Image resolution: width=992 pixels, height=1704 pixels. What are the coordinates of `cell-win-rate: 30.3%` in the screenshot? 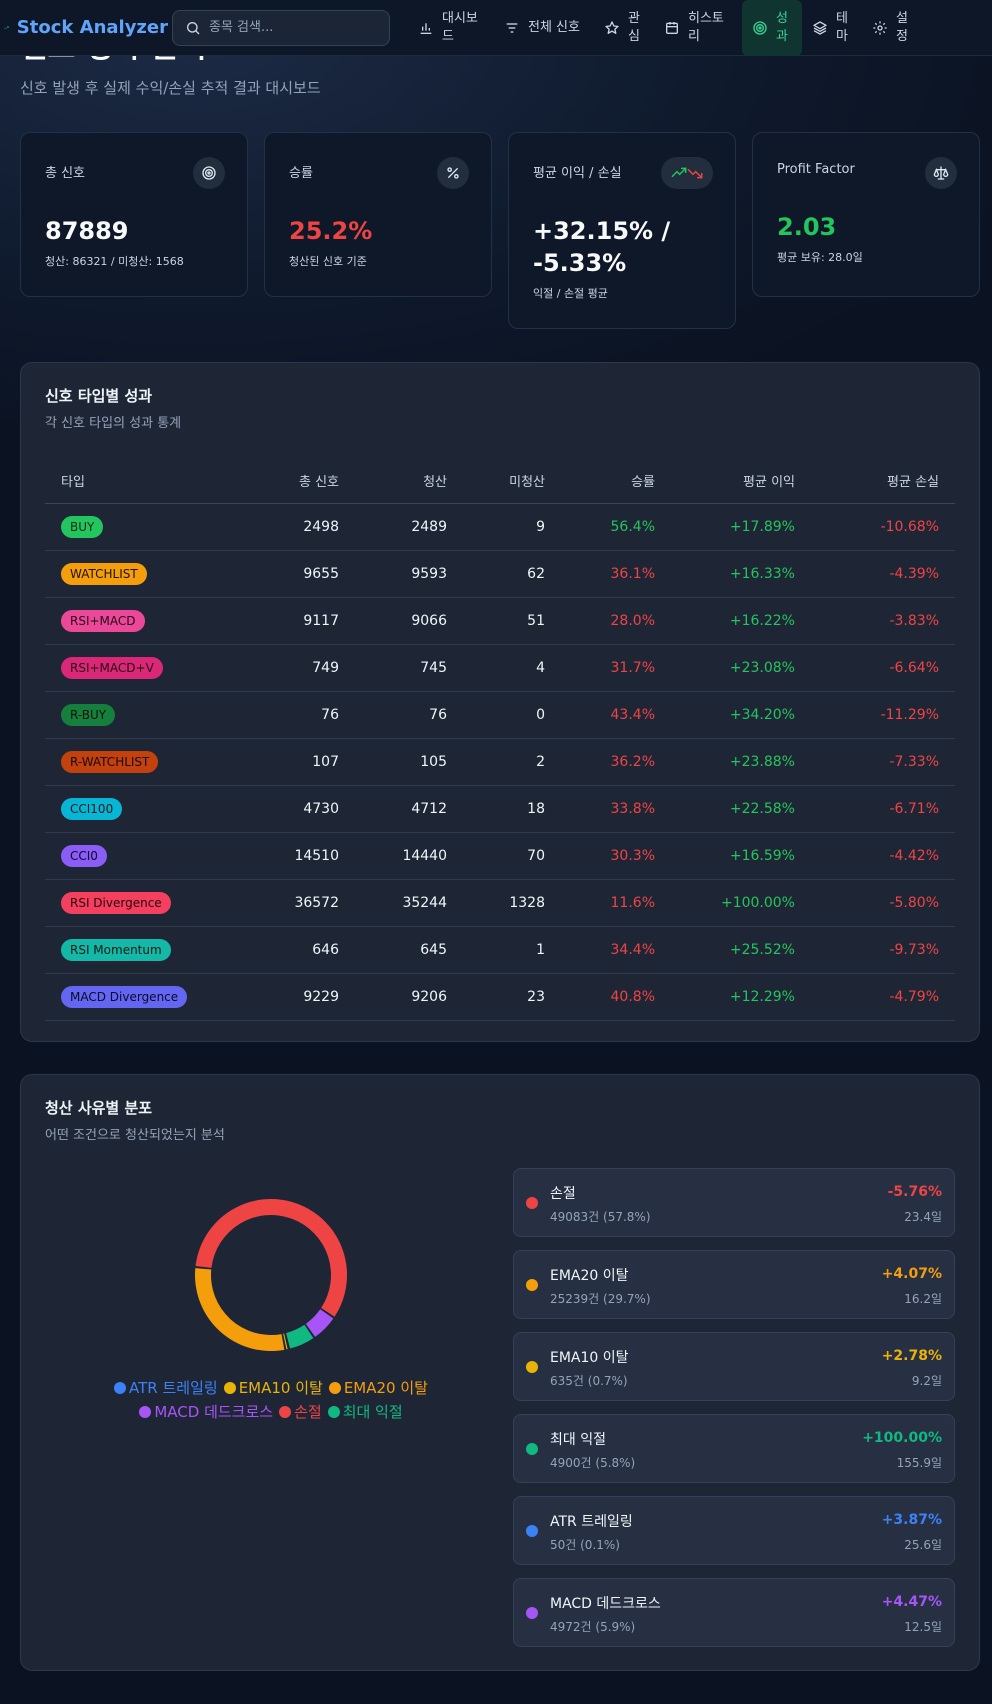 It's located at (616, 856).